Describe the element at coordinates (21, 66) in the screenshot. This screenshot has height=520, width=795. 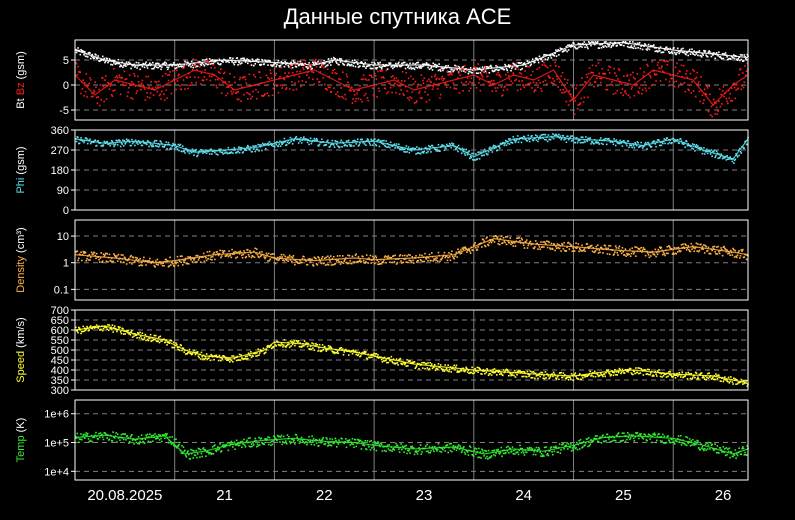
I see `y-axis-label-part: (gsm)` at that location.